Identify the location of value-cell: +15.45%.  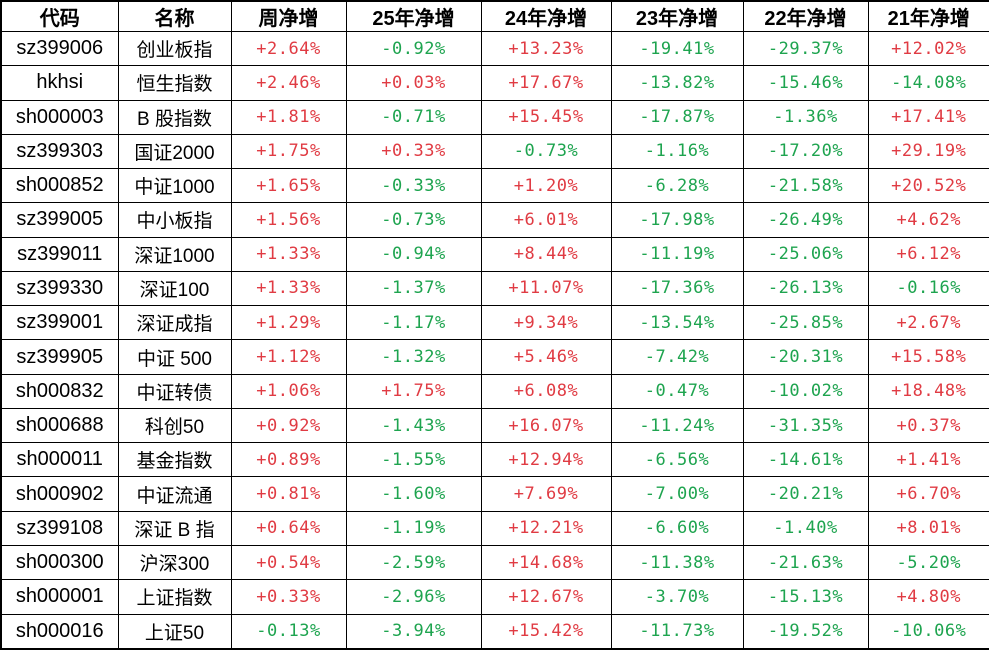
(546, 117).